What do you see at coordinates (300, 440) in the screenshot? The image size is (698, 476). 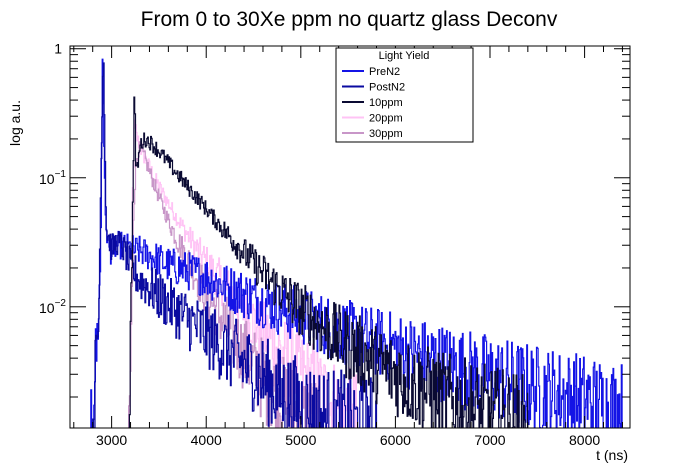 I see `x-tick-label: 5000` at bounding box center [300, 440].